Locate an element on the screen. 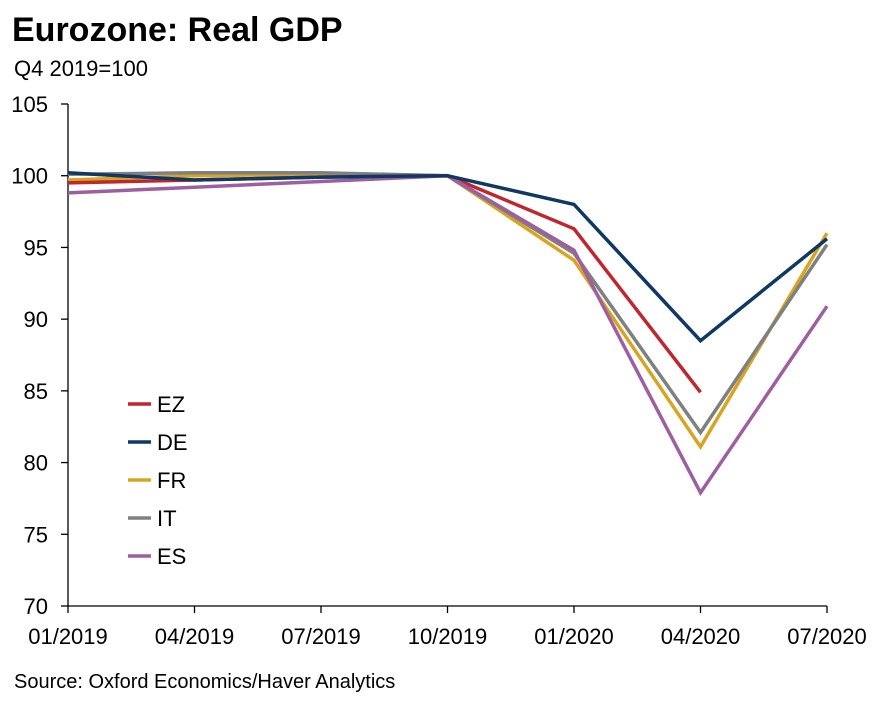 The image size is (884, 707). x-tick-label-6: 07/2020 is located at coordinates (827, 636).